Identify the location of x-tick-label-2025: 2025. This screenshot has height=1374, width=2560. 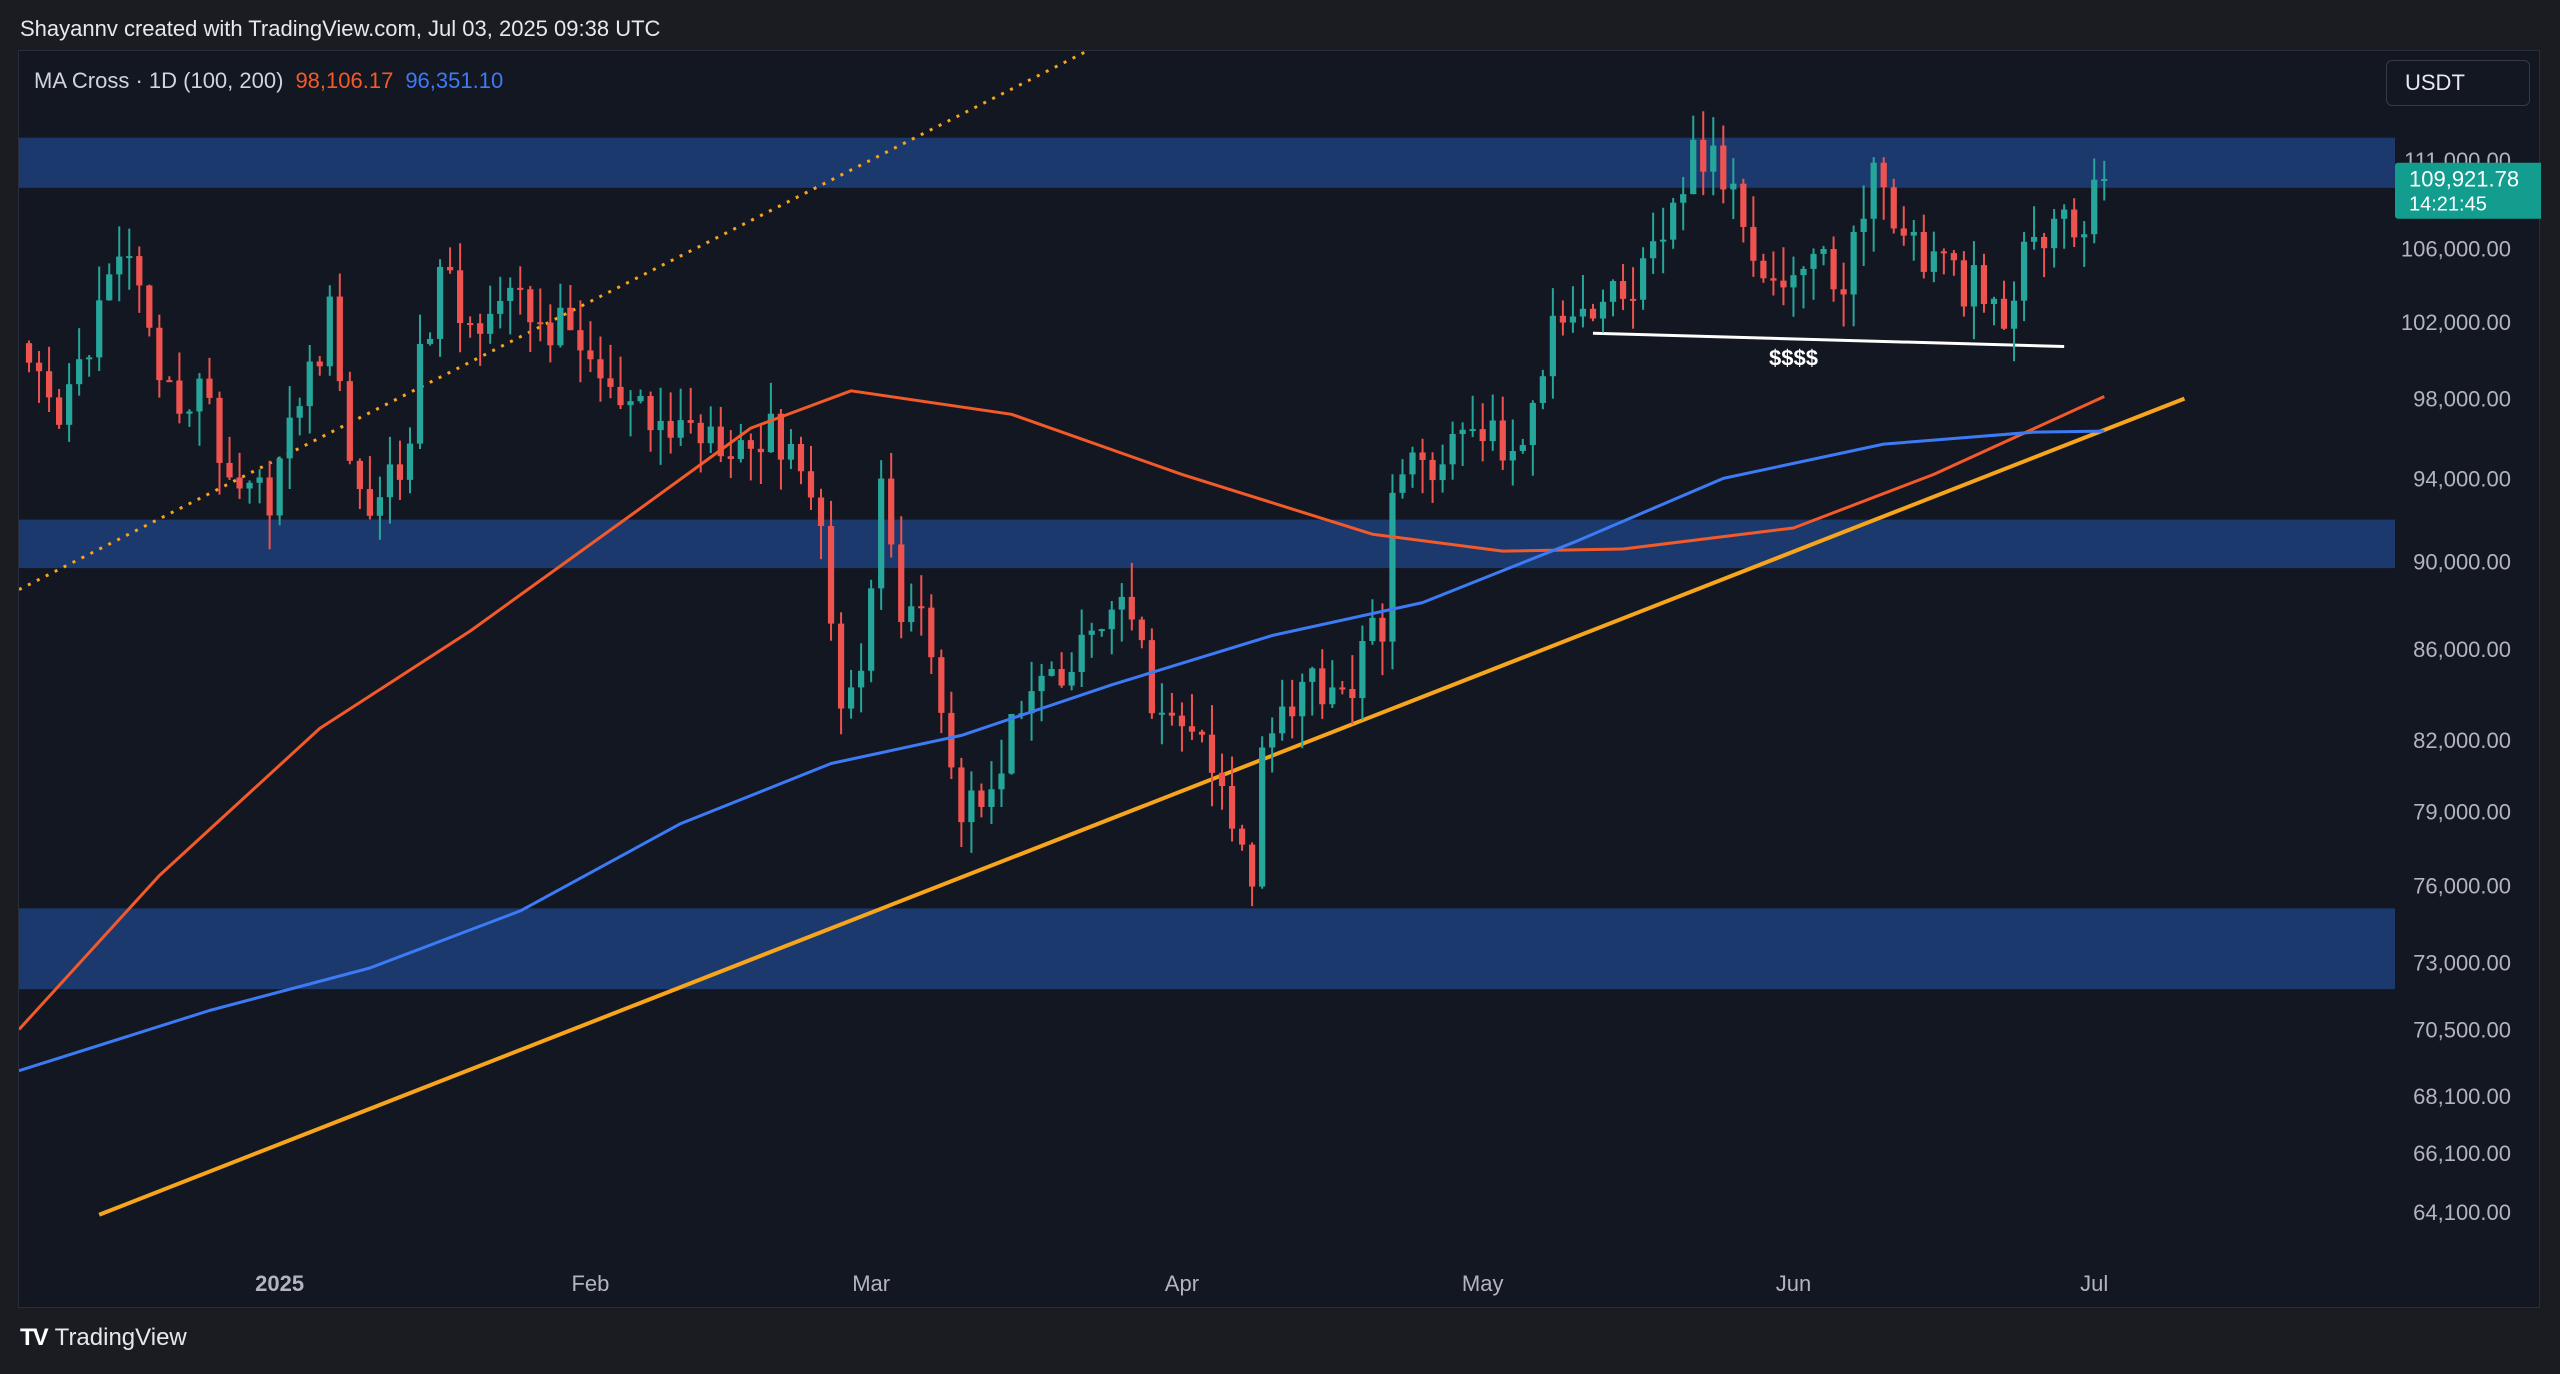
(279, 1283).